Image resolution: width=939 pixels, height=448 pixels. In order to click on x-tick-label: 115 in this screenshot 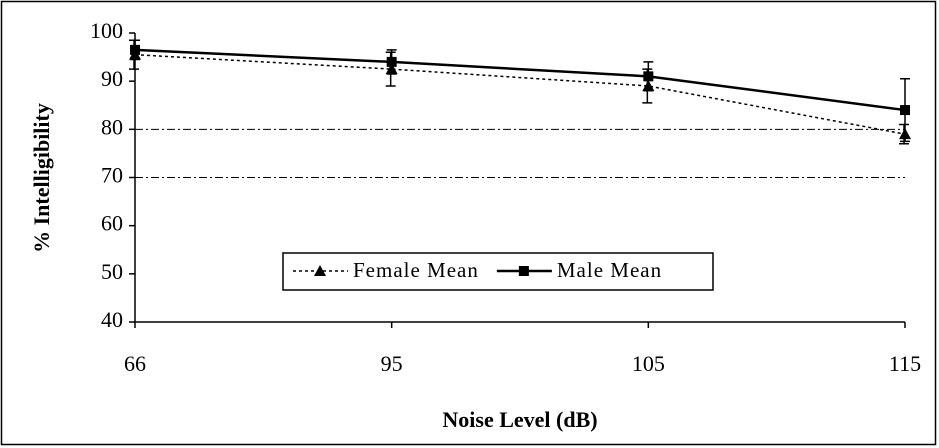, I will do `click(905, 363)`.